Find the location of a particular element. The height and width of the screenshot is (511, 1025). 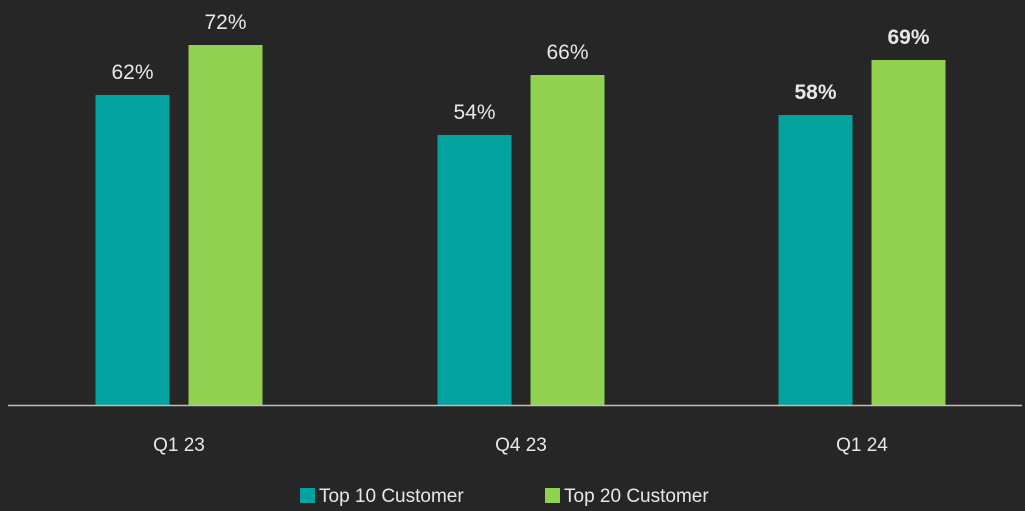

category-label: Q1 24 is located at coordinates (862, 445).